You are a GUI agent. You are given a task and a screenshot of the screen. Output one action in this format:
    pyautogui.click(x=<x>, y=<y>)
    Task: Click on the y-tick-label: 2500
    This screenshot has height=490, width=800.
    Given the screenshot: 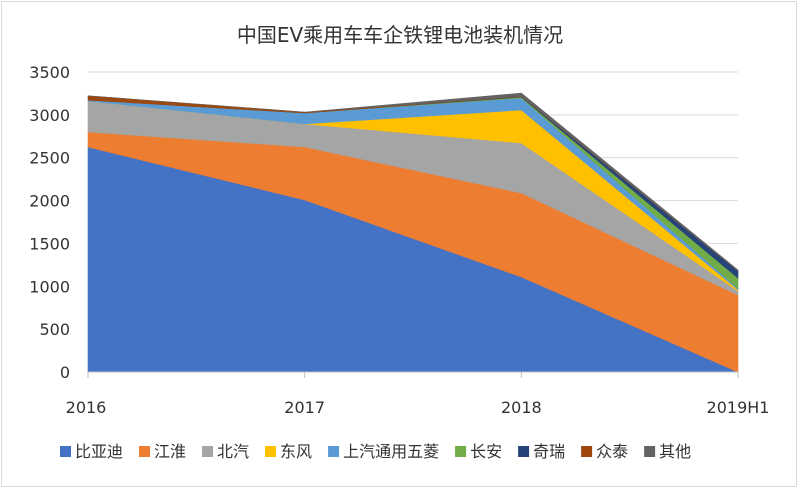 What is the action you would take?
    pyautogui.click(x=49, y=158)
    